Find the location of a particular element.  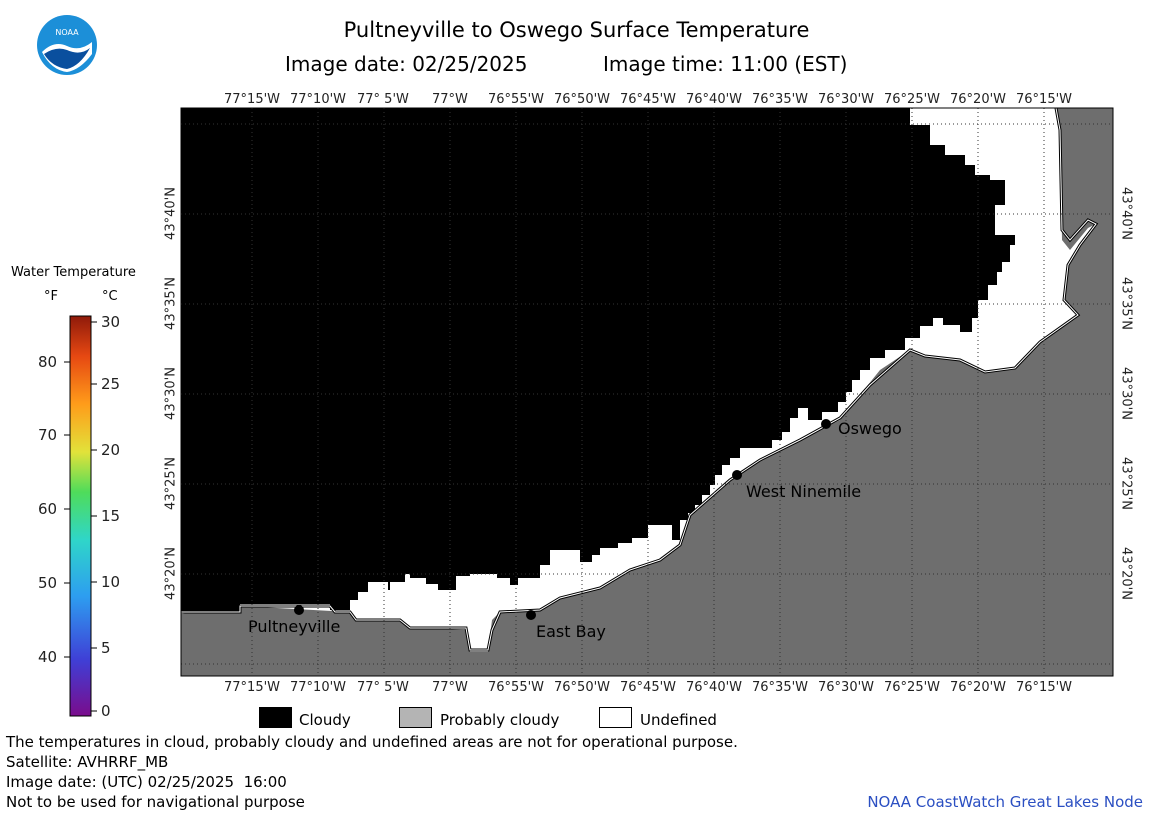

lat-label-left: 43°20'N is located at coordinates (171, 573).